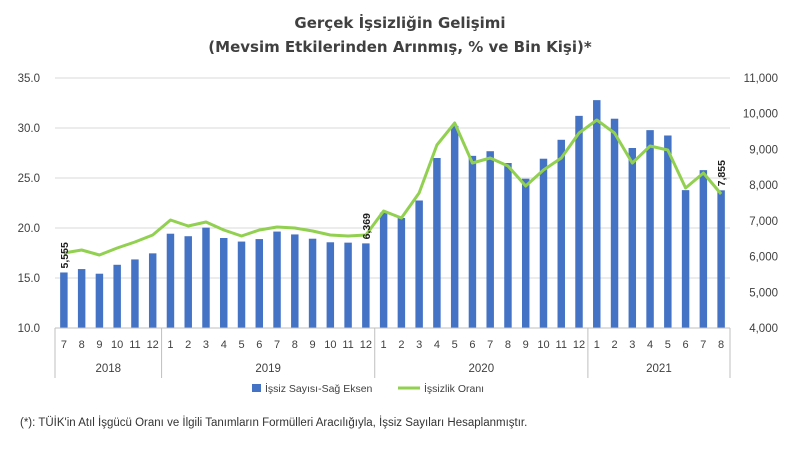 The width and height of the screenshot is (800, 450). What do you see at coordinates (108, 369) in the screenshot?
I see `year-label: 2018` at bounding box center [108, 369].